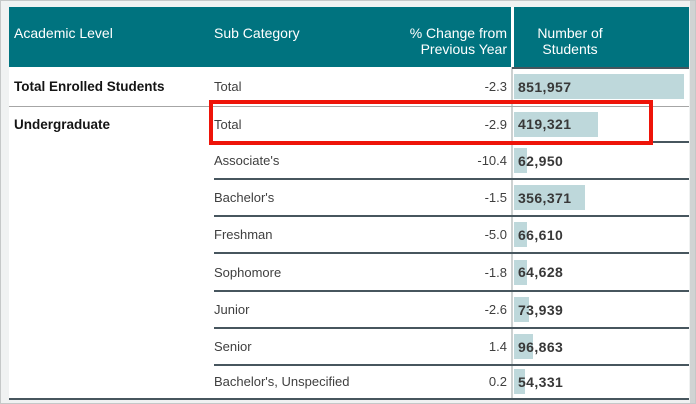 This screenshot has height=404, width=696. What do you see at coordinates (600, 68) in the screenshot?
I see `bar-column-top-border` at bounding box center [600, 68].